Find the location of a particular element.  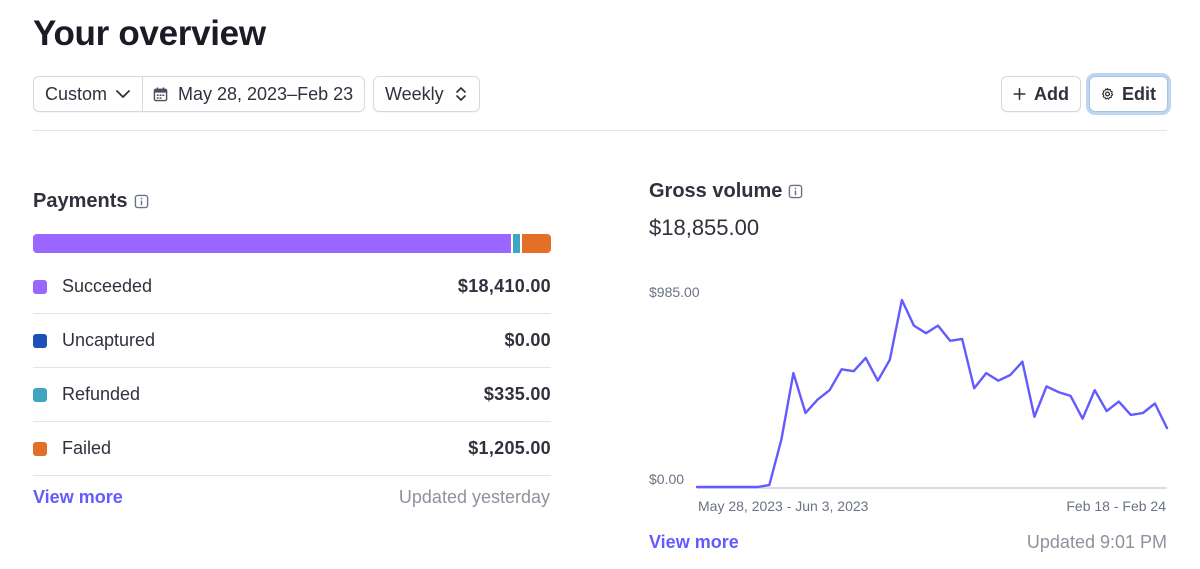

legend-row-uncaptured: Uncaptured $0.00 is located at coordinates (292, 341).